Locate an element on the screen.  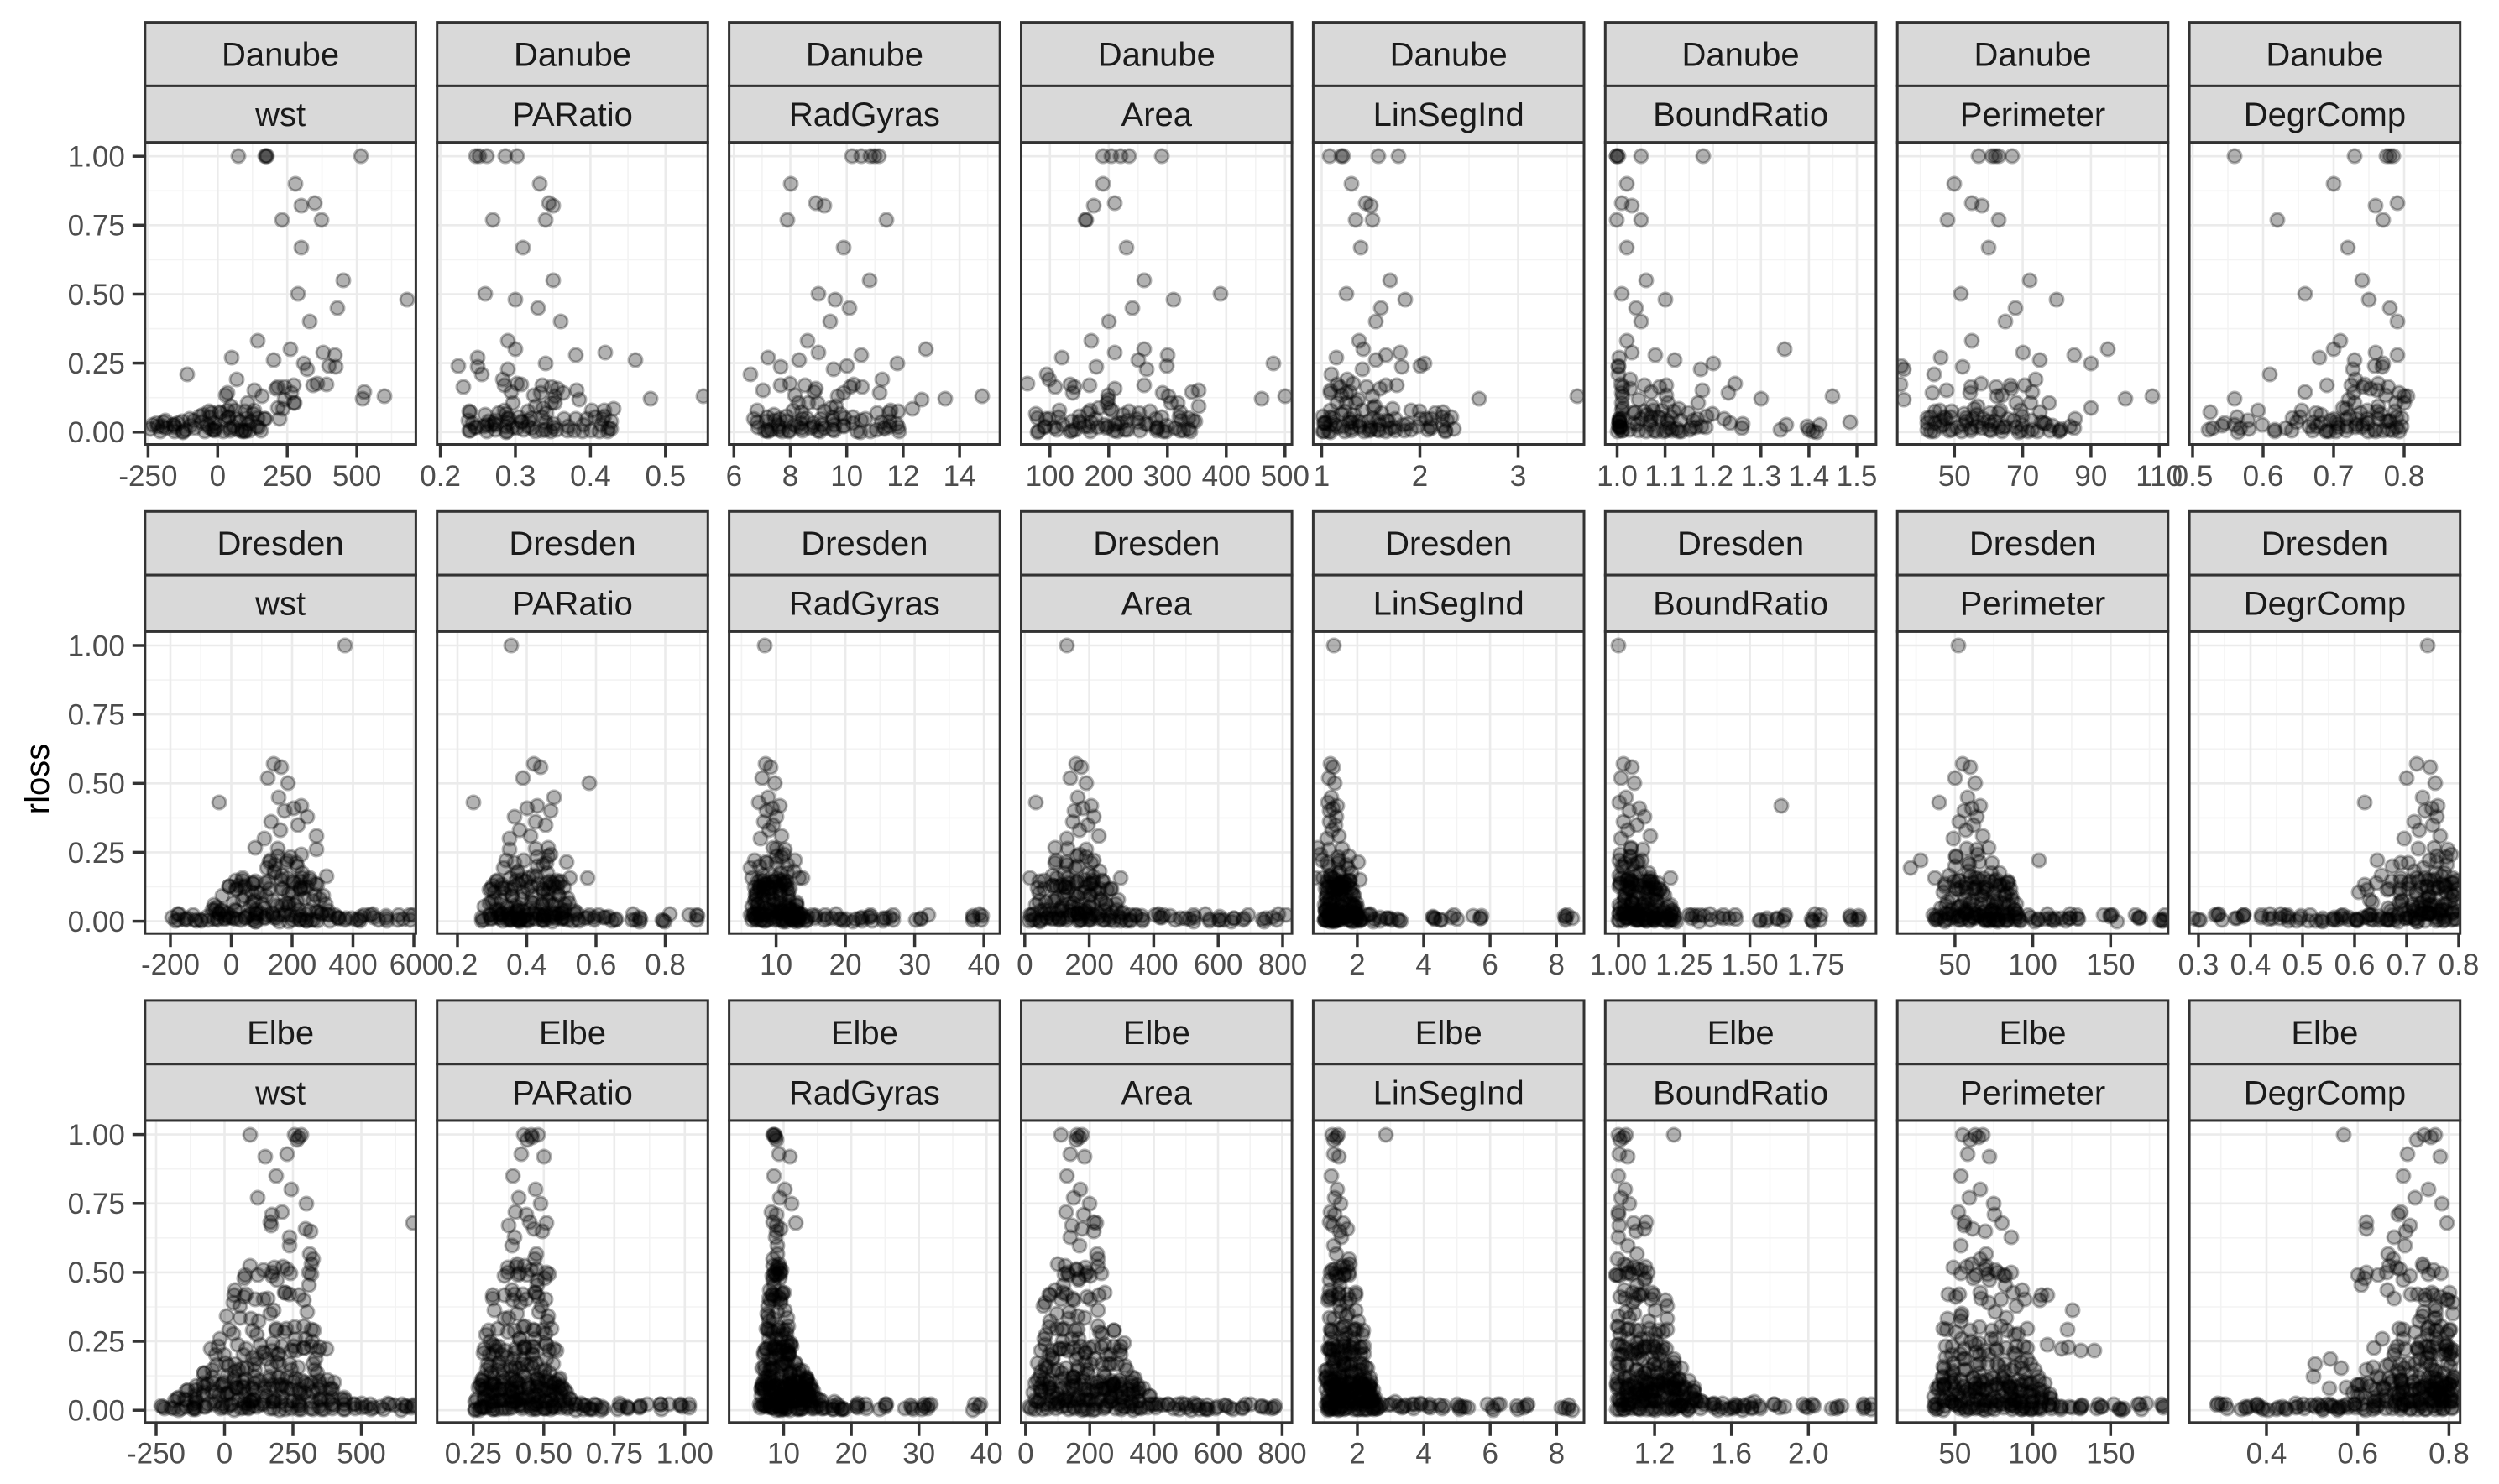
svg-text: 1.3 is located at coordinates (1761, 476).